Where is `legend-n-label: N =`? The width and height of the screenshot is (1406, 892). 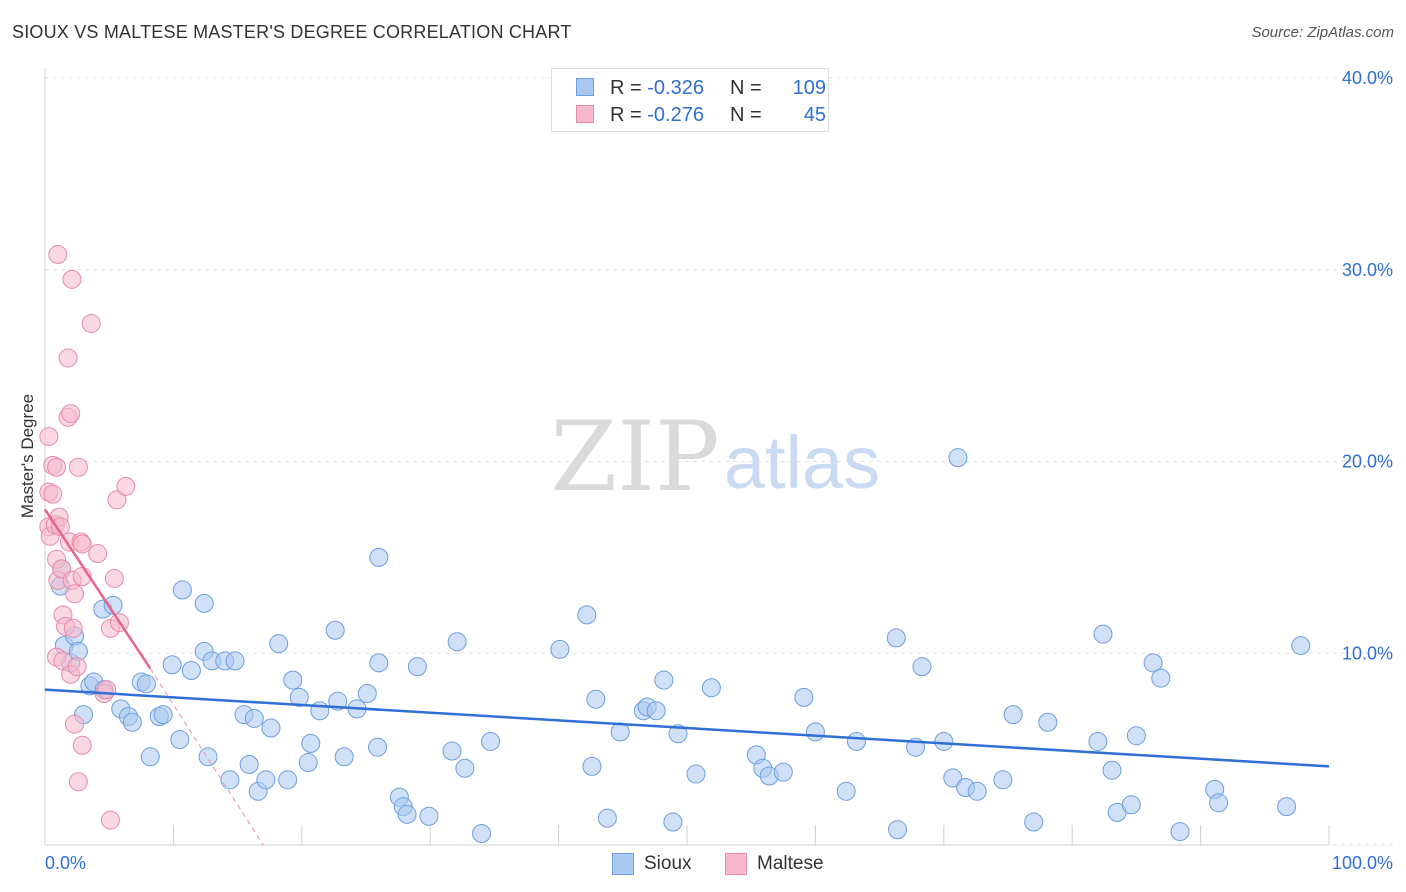 legend-n-label: N = is located at coordinates (746, 88).